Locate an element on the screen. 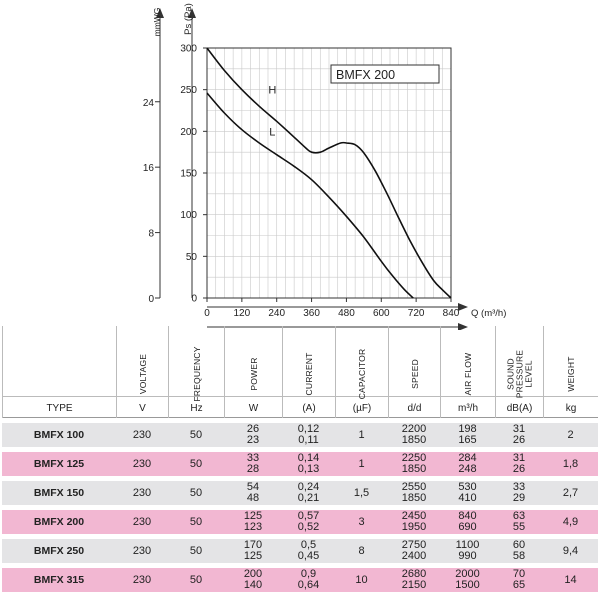  cell-speed: 2450 1950 is located at coordinates (414, 522).